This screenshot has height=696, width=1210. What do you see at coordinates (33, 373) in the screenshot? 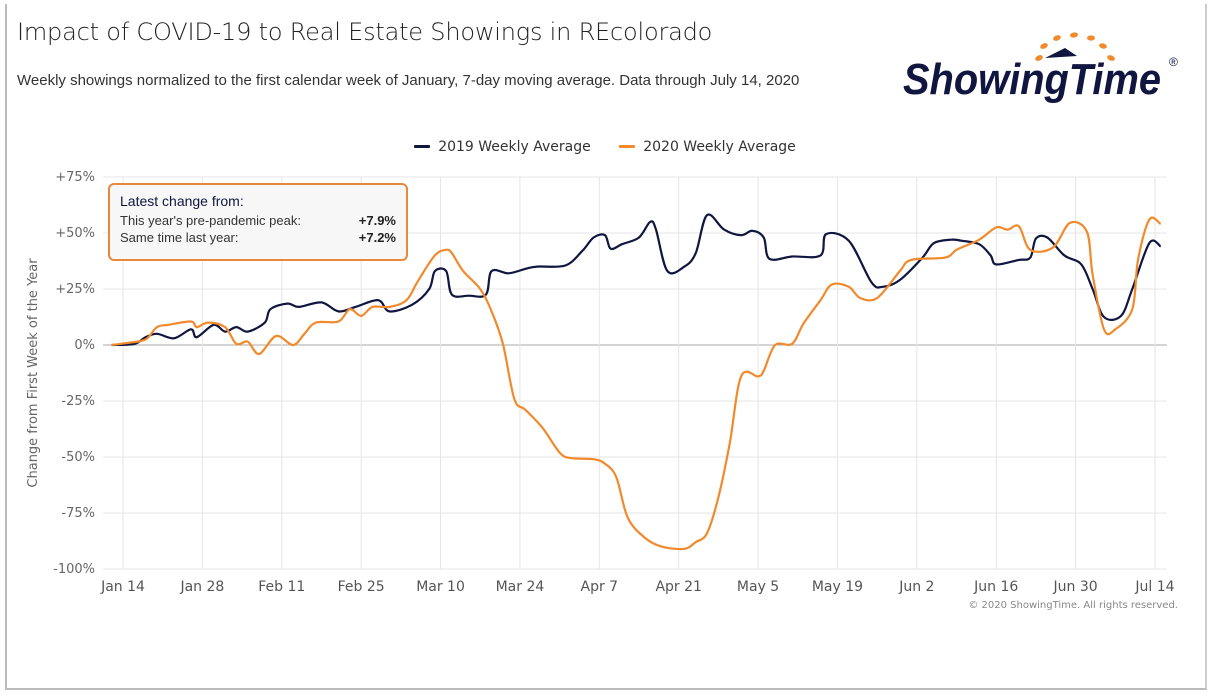
I see `y-axis-title: Change from First Week of the Year` at bounding box center [33, 373].